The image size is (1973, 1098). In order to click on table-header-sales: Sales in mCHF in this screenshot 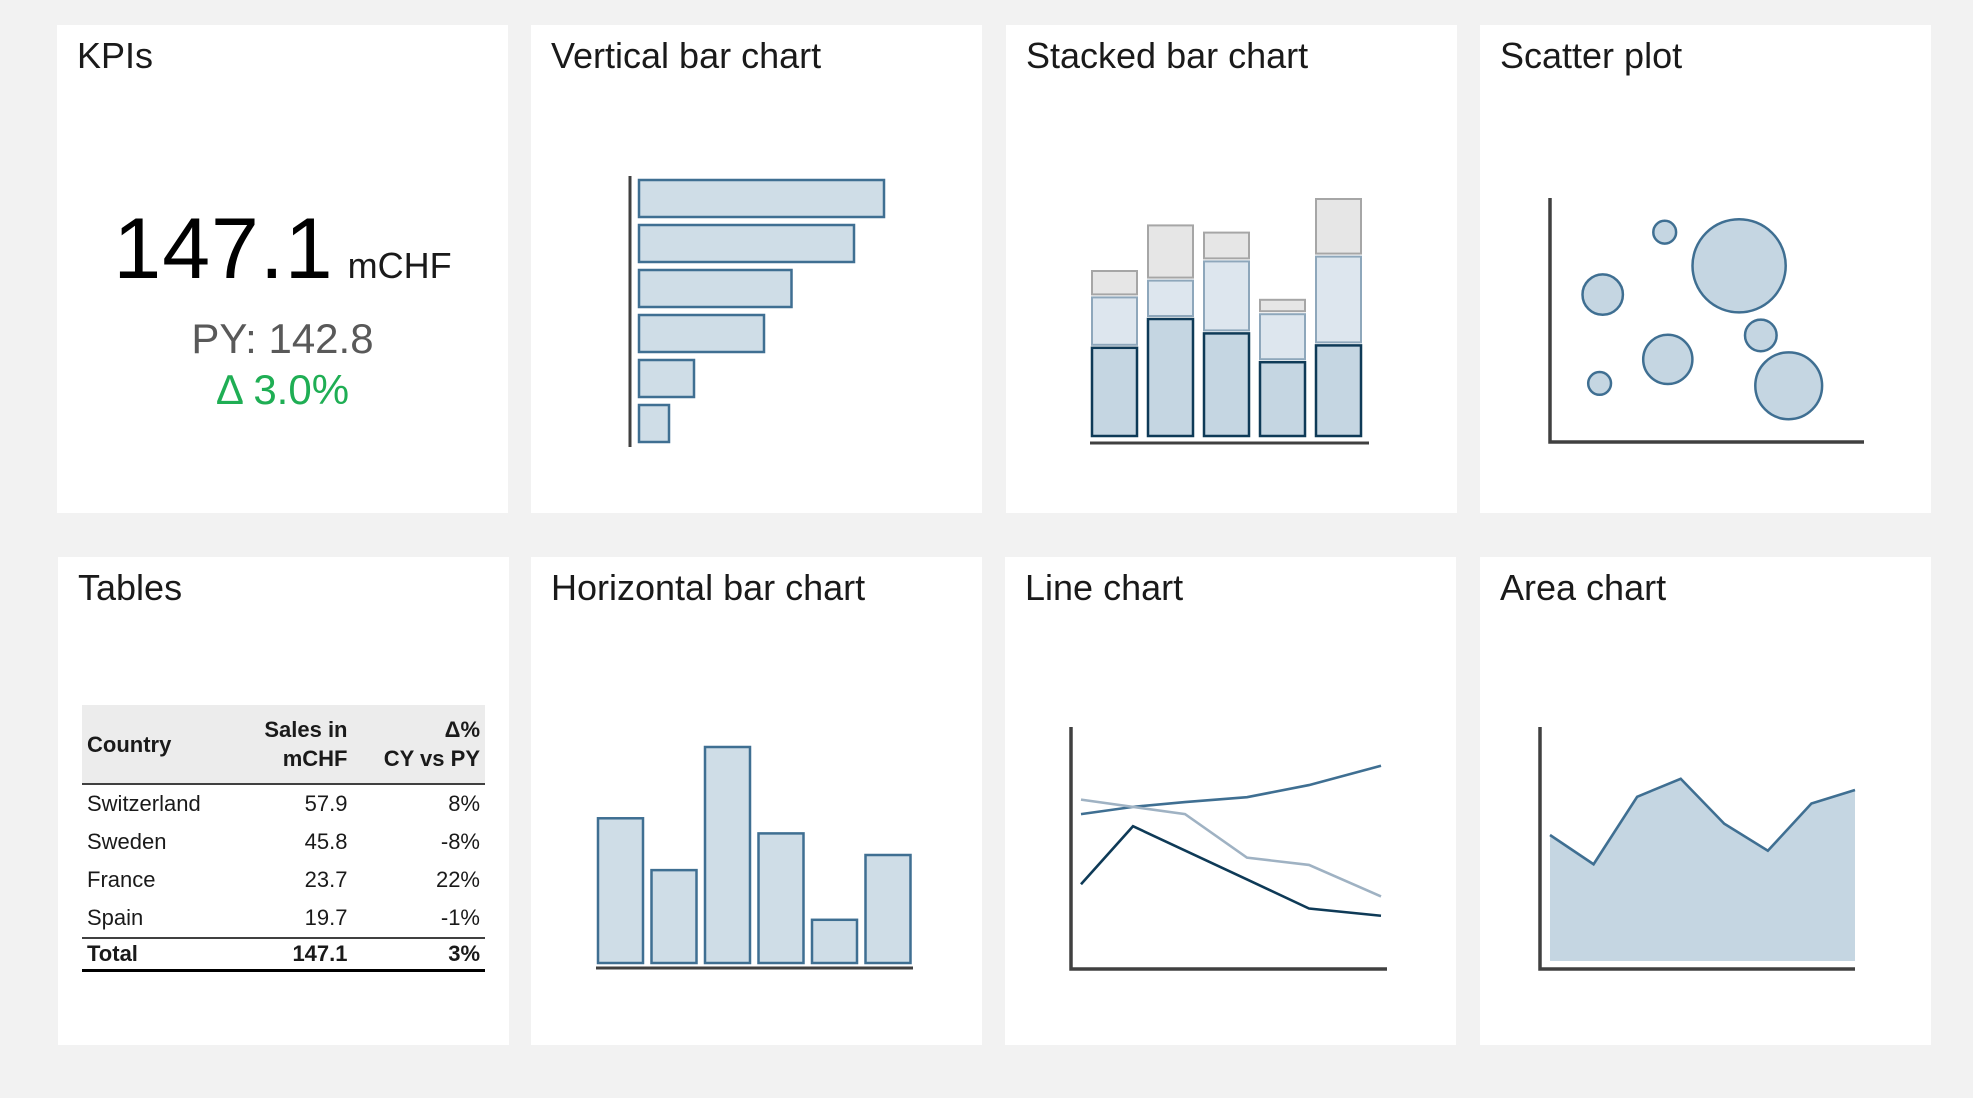, I will do `click(294, 745)`.